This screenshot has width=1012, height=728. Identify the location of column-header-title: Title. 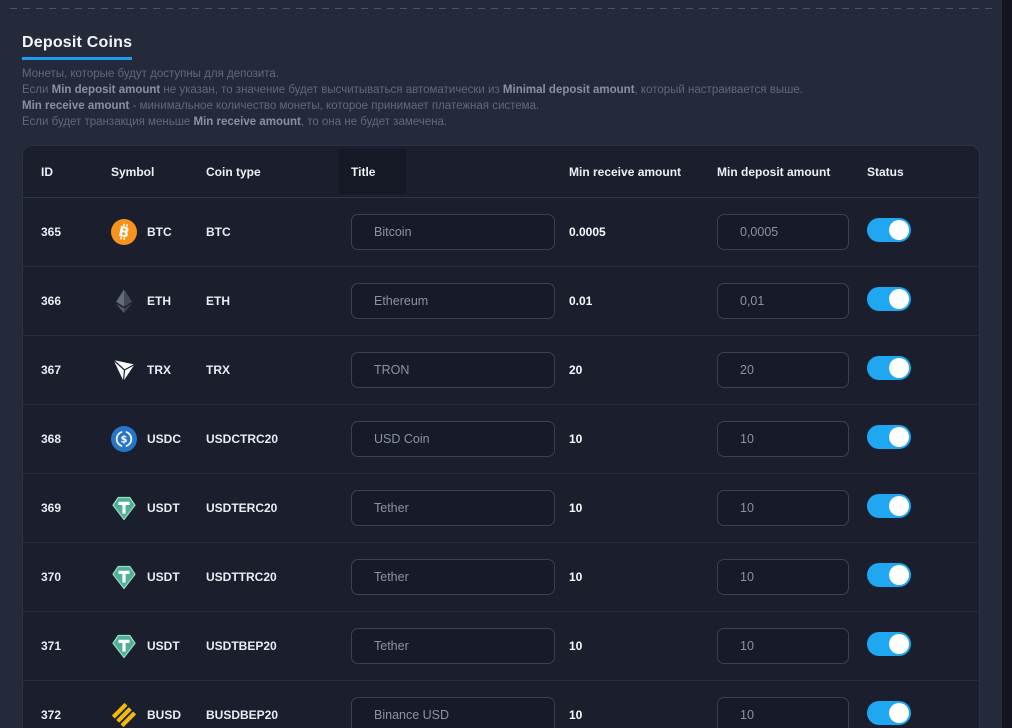
(363, 171).